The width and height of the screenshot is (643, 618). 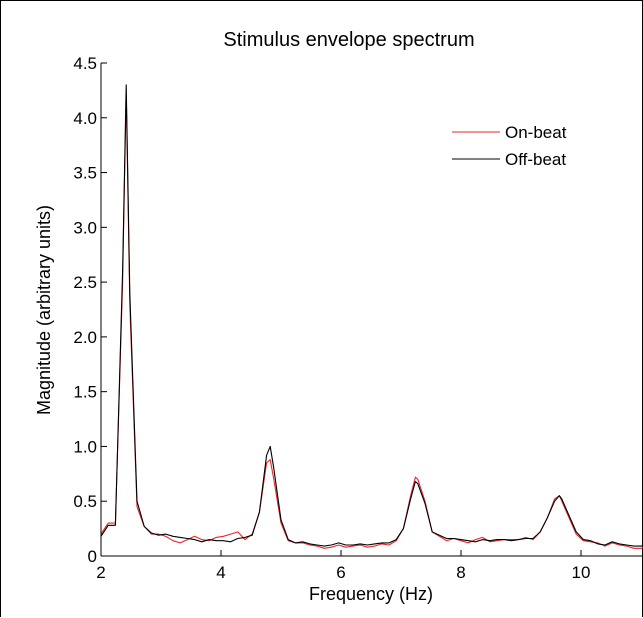 I want to click on legend-label-on-beat: On-beat, so click(x=536, y=132).